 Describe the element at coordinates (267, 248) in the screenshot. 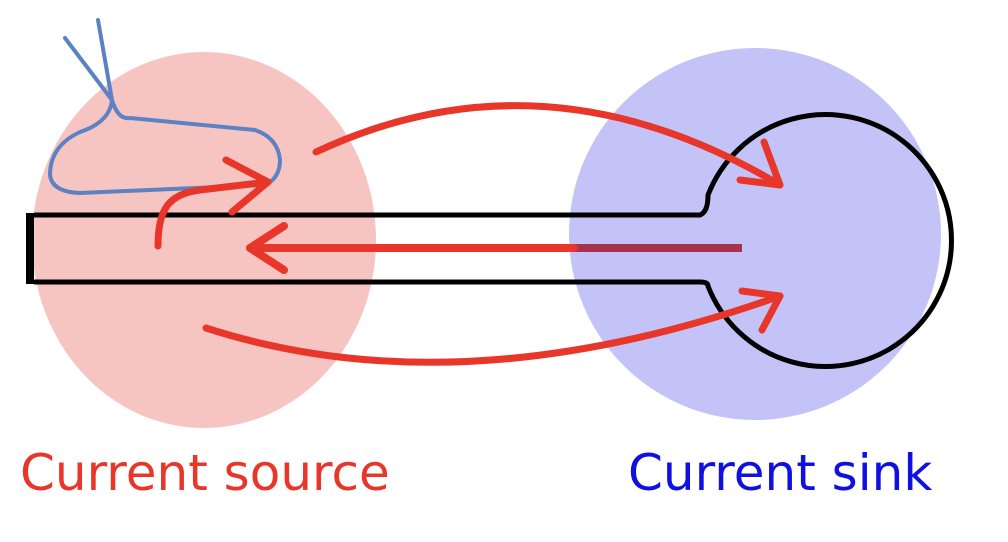

I see `return-current-arrowhead` at that location.